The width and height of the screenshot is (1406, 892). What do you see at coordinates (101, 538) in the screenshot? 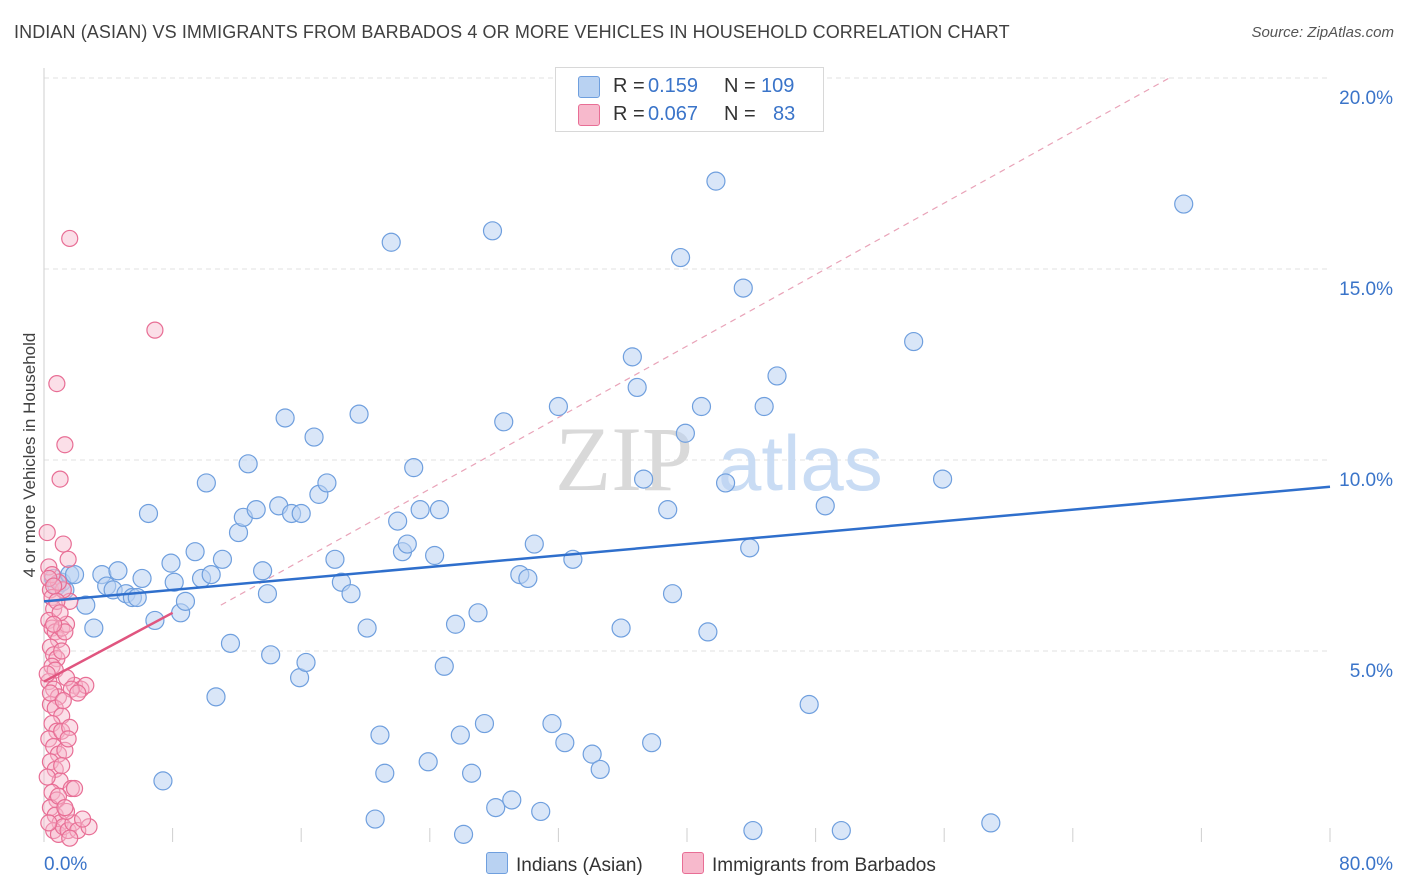
I see `series-barbados-points` at bounding box center [101, 538].